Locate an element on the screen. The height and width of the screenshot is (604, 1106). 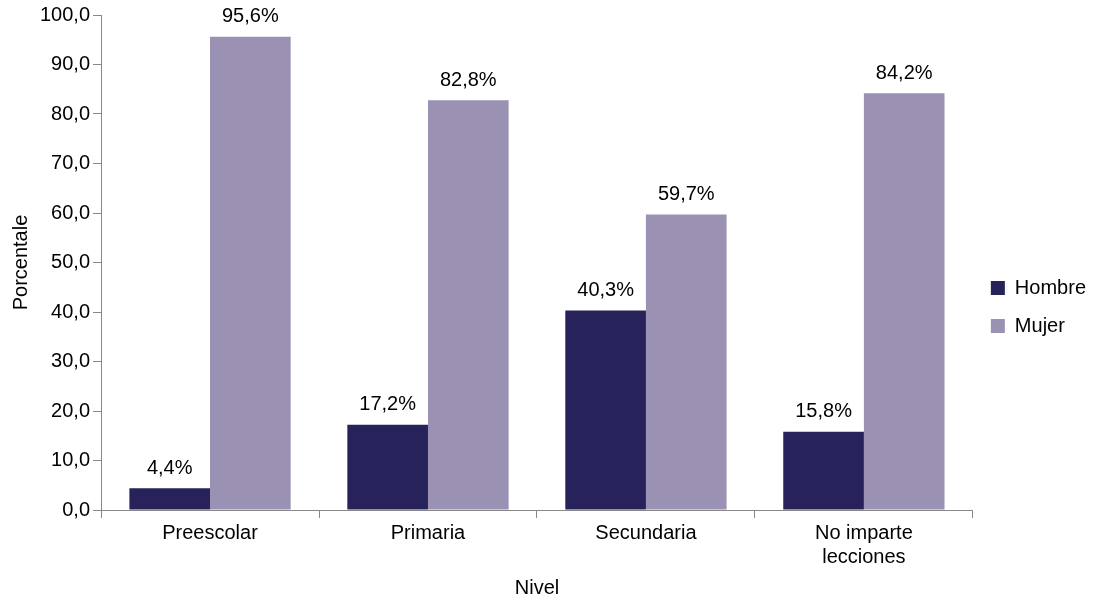
legend-label: Hombre is located at coordinates (1050, 286).